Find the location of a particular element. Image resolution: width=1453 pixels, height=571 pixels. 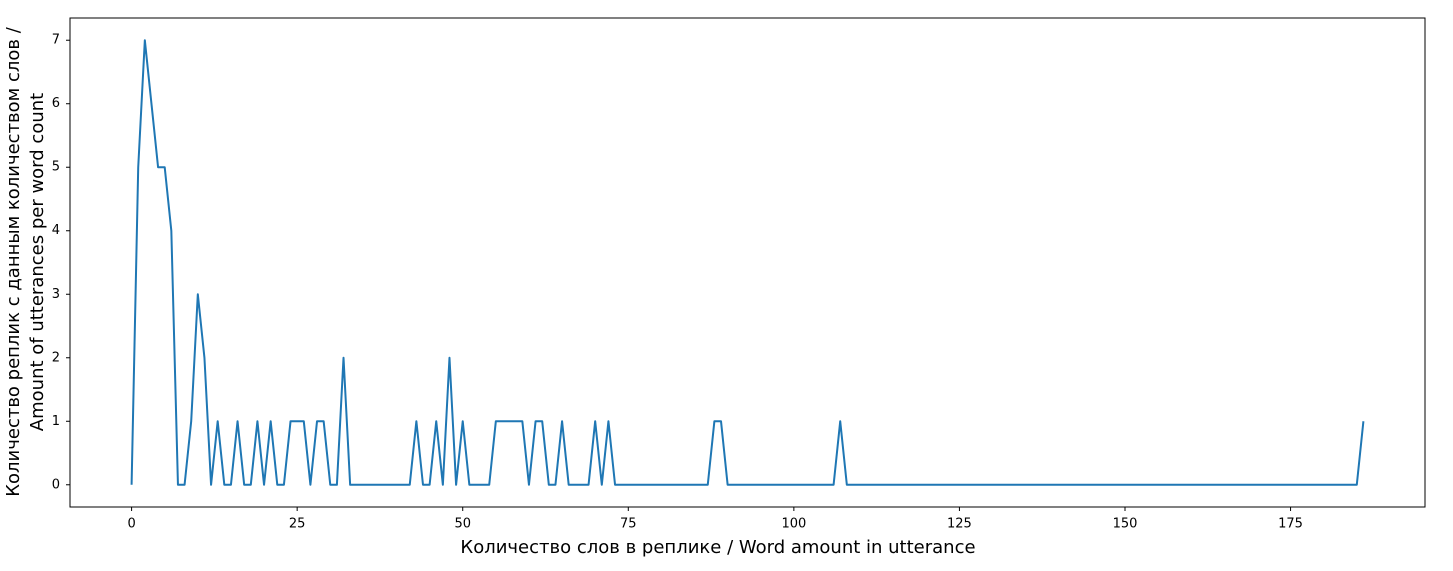

x-tick-label: 50 is located at coordinates (462, 524).